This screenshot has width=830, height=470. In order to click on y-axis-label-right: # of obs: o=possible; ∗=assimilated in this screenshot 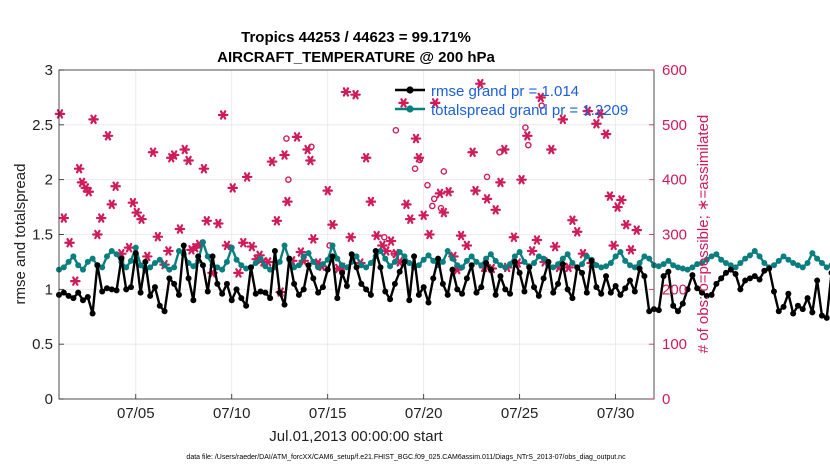, I will do `click(703, 234)`.